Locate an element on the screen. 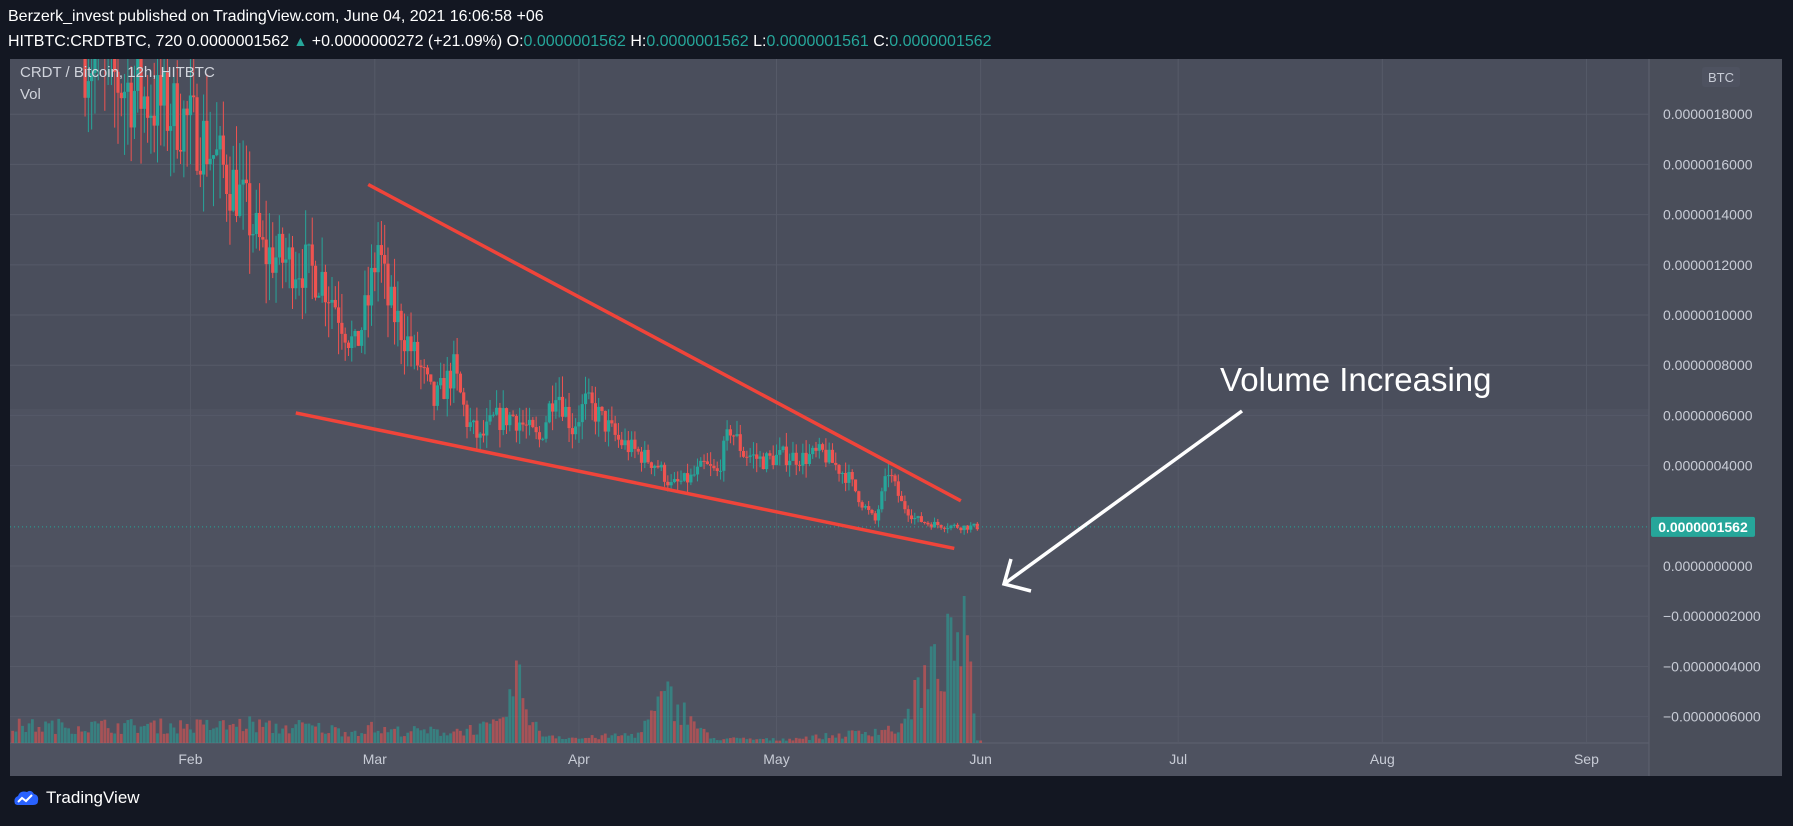 The height and width of the screenshot is (826, 1793). x-axis-tick-label: Mar is located at coordinates (375, 759).